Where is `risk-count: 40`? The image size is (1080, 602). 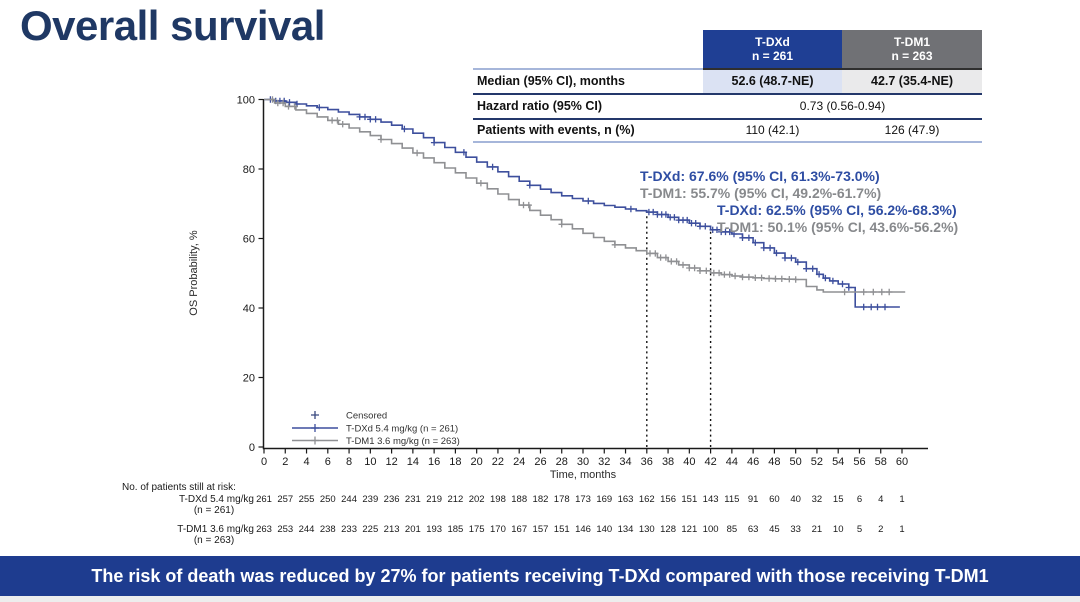 risk-count: 40 is located at coordinates (795, 499).